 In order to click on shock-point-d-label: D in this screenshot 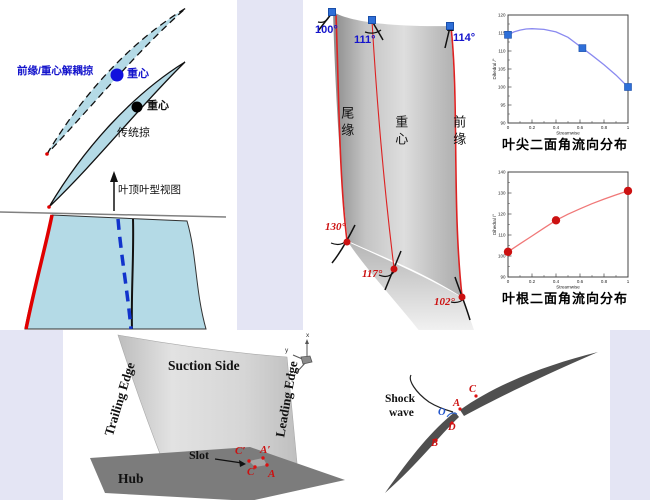, I will do `click(452, 427)`.